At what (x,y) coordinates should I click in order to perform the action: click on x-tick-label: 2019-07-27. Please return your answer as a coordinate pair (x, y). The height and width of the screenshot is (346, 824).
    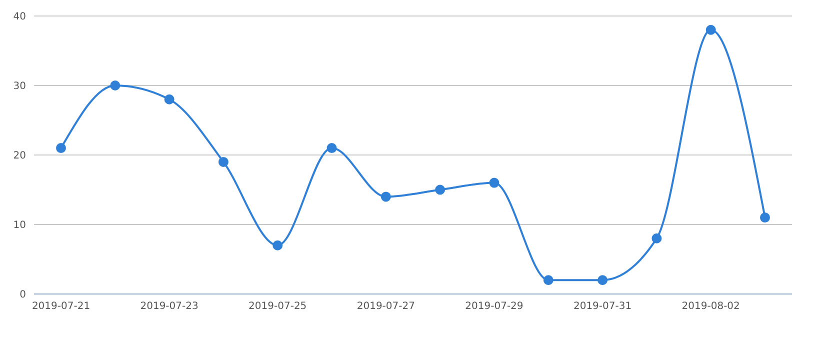
    Looking at the image, I should click on (385, 306).